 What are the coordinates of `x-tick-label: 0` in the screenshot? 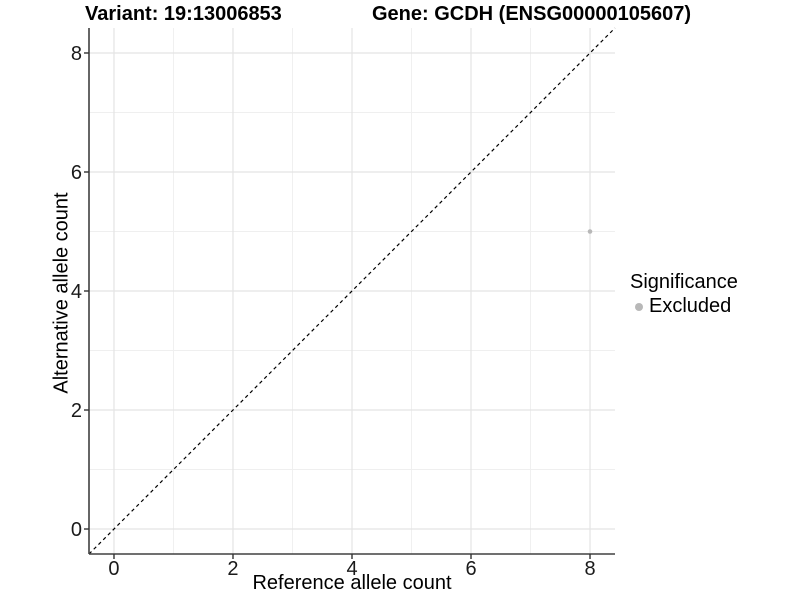 It's located at (113, 569).